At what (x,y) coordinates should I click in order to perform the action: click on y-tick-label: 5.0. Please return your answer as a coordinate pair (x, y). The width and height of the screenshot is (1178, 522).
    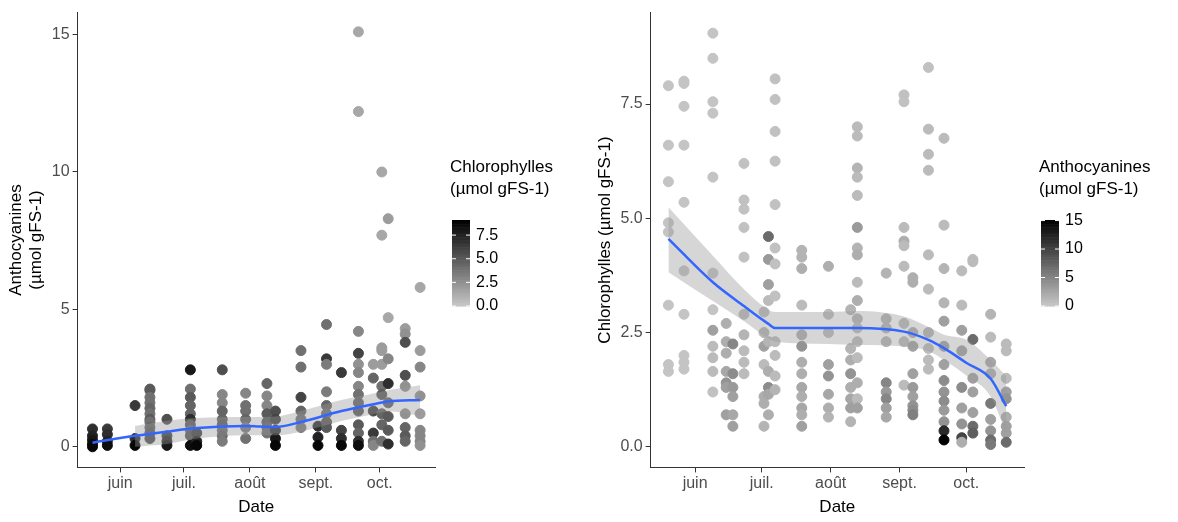
    Looking at the image, I should click on (631, 217).